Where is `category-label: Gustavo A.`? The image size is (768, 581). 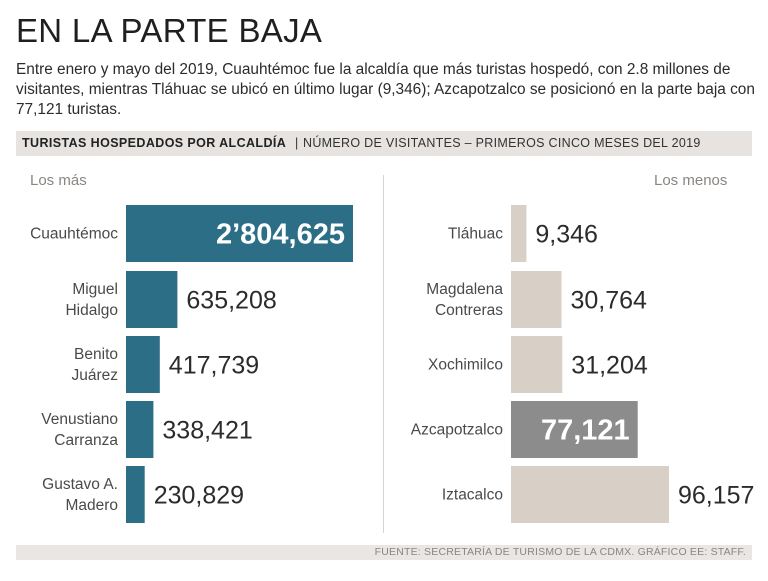
category-label: Gustavo A. is located at coordinates (80, 484).